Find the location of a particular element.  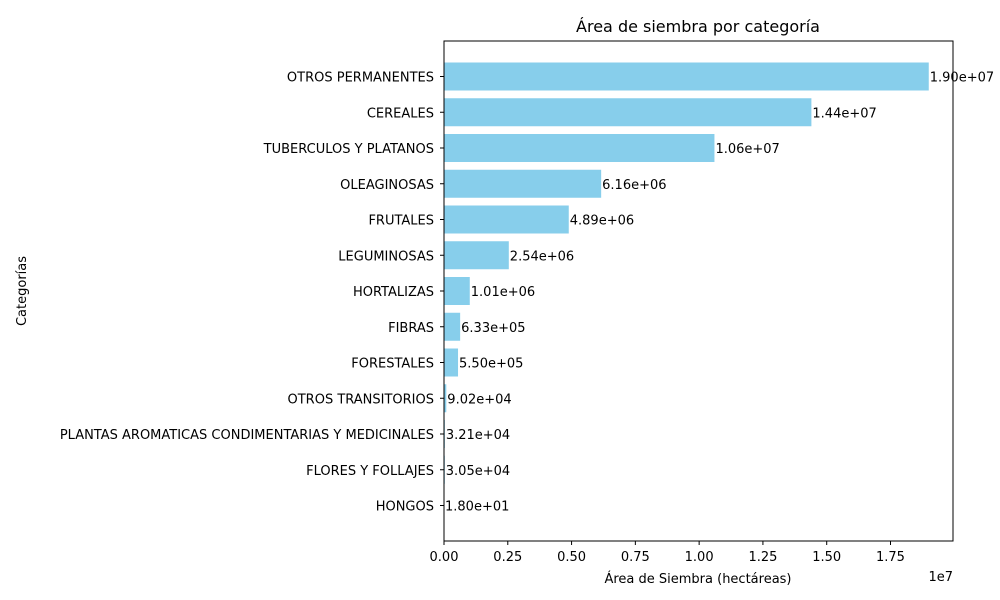

bar-value-label: 1.80e+01 is located at coordinates (477, 507).